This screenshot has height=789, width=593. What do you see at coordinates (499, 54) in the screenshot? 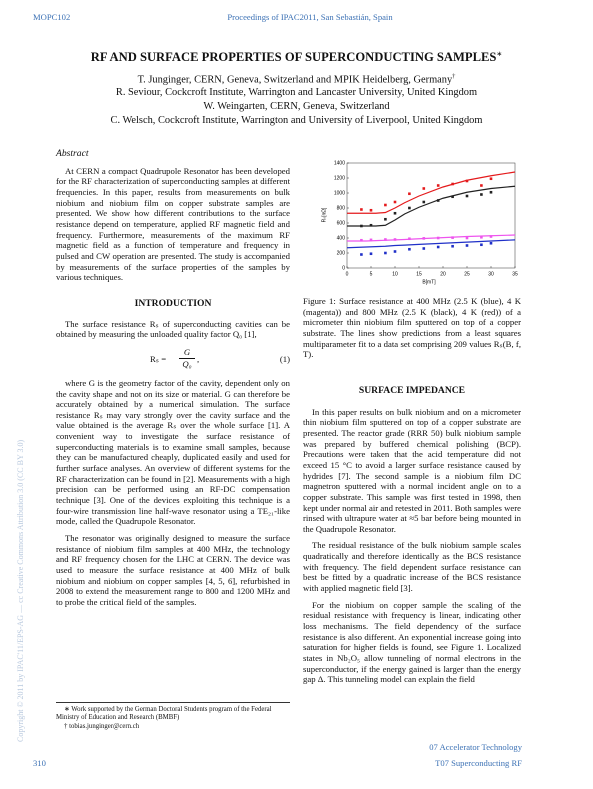
I see `title-mark: ∗` at bounding box center [499, 54].